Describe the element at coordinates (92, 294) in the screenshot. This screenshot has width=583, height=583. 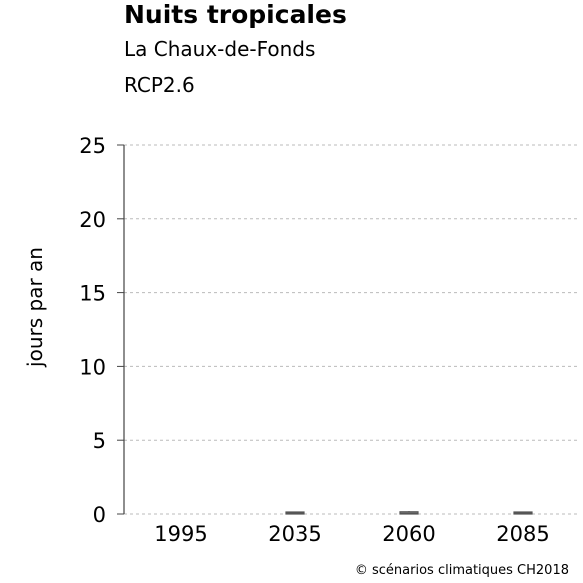
I see `y-tick-label: 15` at that location.